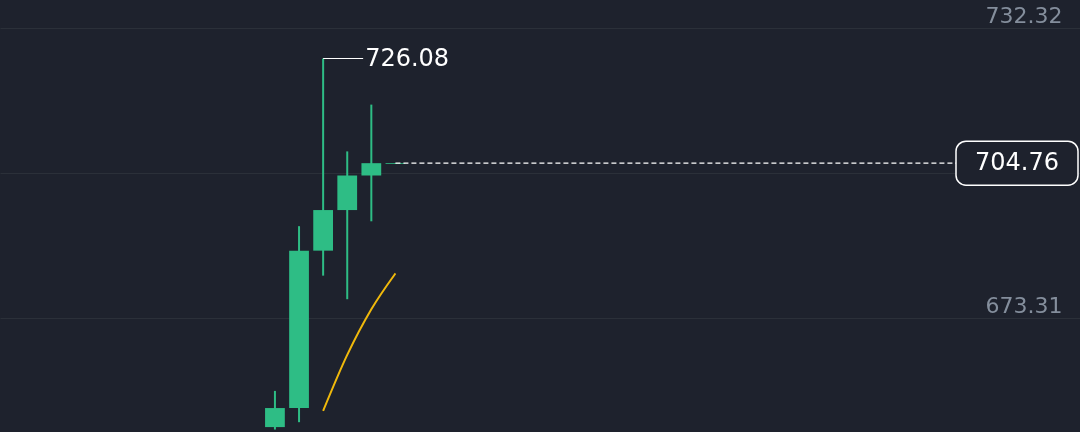 The image size is (1080, 432). I want to click on y-tick-label: 673.31, so click(1024, 306).